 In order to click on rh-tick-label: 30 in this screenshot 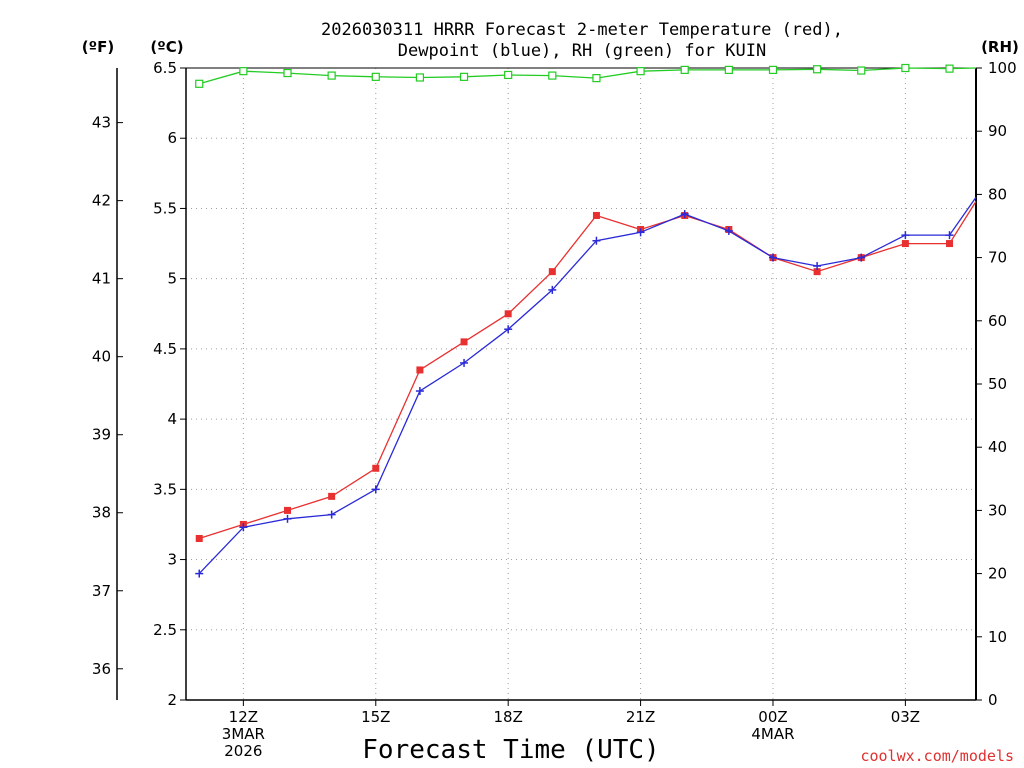, I will do `click(997, 510)`.